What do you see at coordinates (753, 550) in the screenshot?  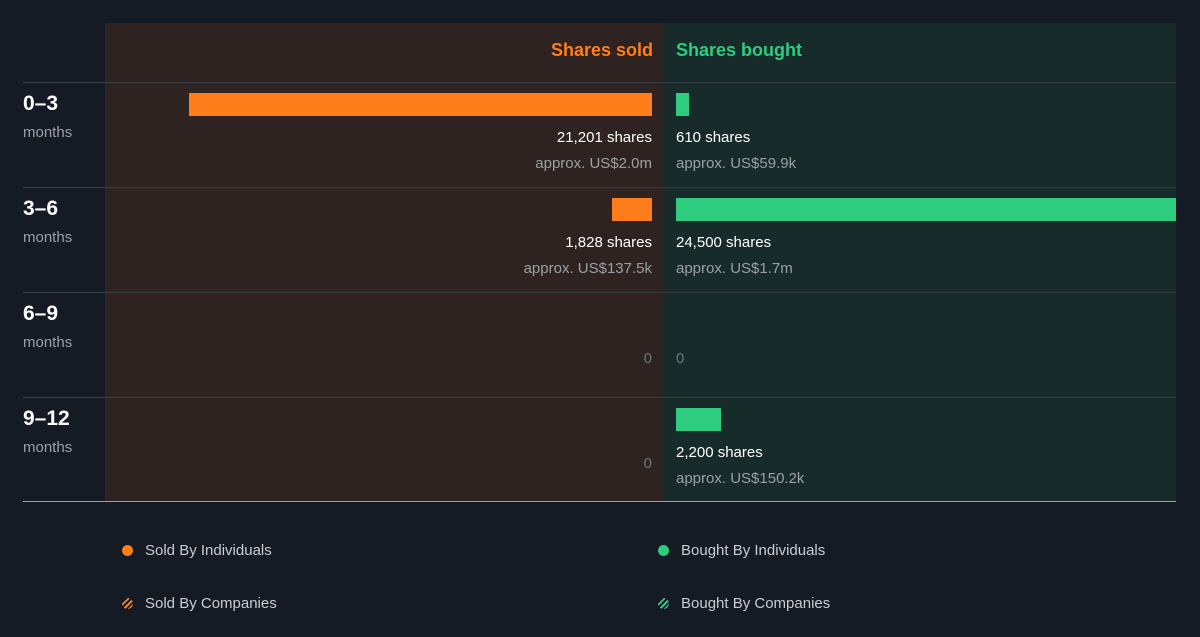 I see `legend-label: Bought By Individuals` at bounding box center [753, 550].